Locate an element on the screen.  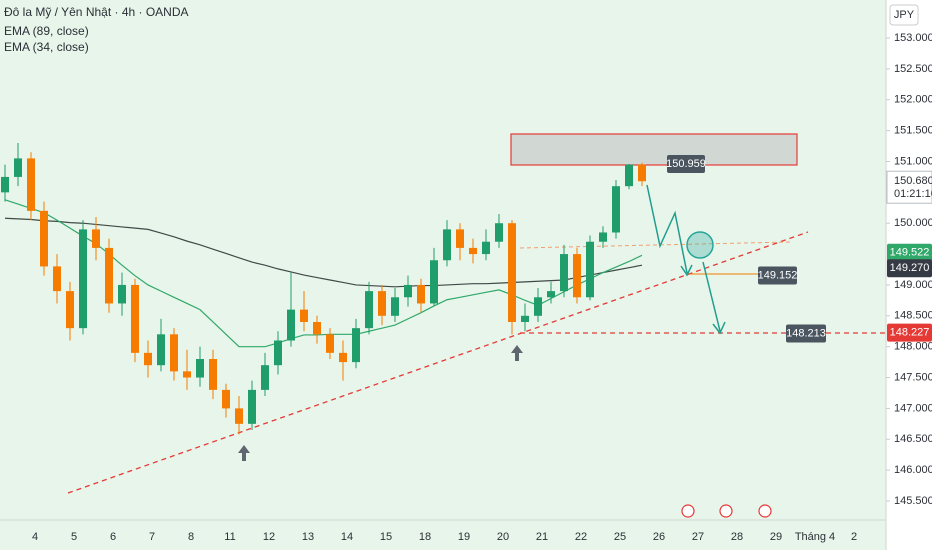
y-tick-label: 145.500 is located at coordinates (913, 501).